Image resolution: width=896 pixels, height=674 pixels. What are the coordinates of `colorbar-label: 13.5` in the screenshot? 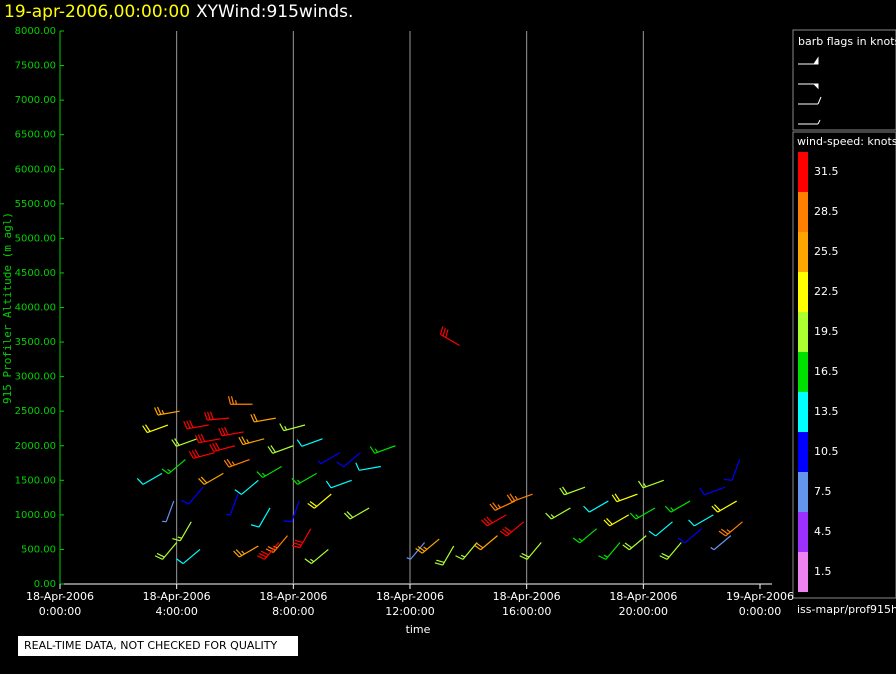 It's located at (826, 411).